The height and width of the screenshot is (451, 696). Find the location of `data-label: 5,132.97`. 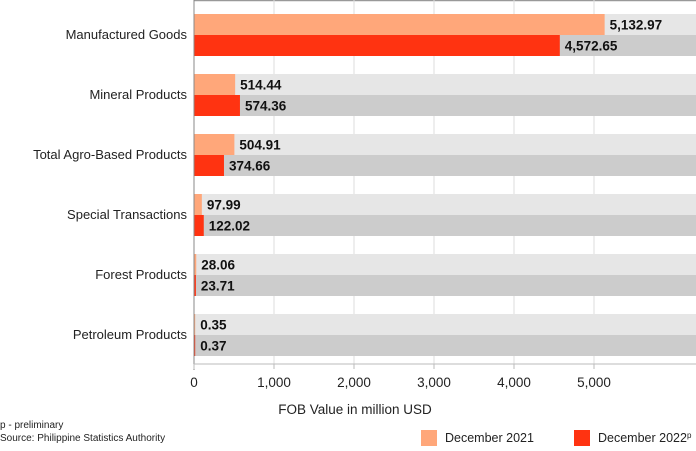

data-label: 5,132.97 is located at coordinates (636, 25).